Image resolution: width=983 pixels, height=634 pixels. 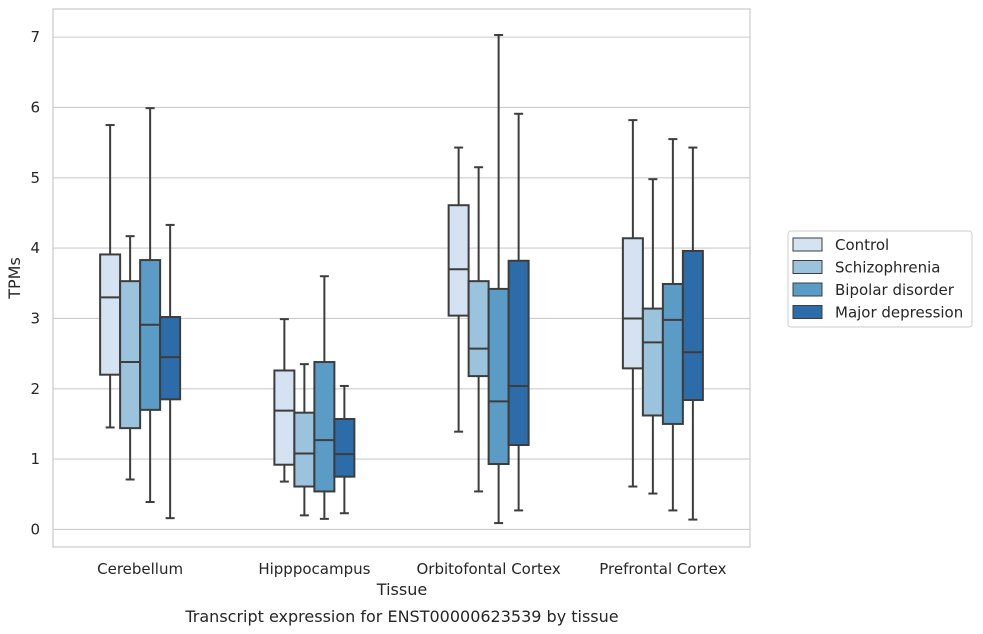 What do you see at coordinates (14, 278) in the screenshot?
I see `y-axis-label: TPMs` at bounding box center [14, 278].